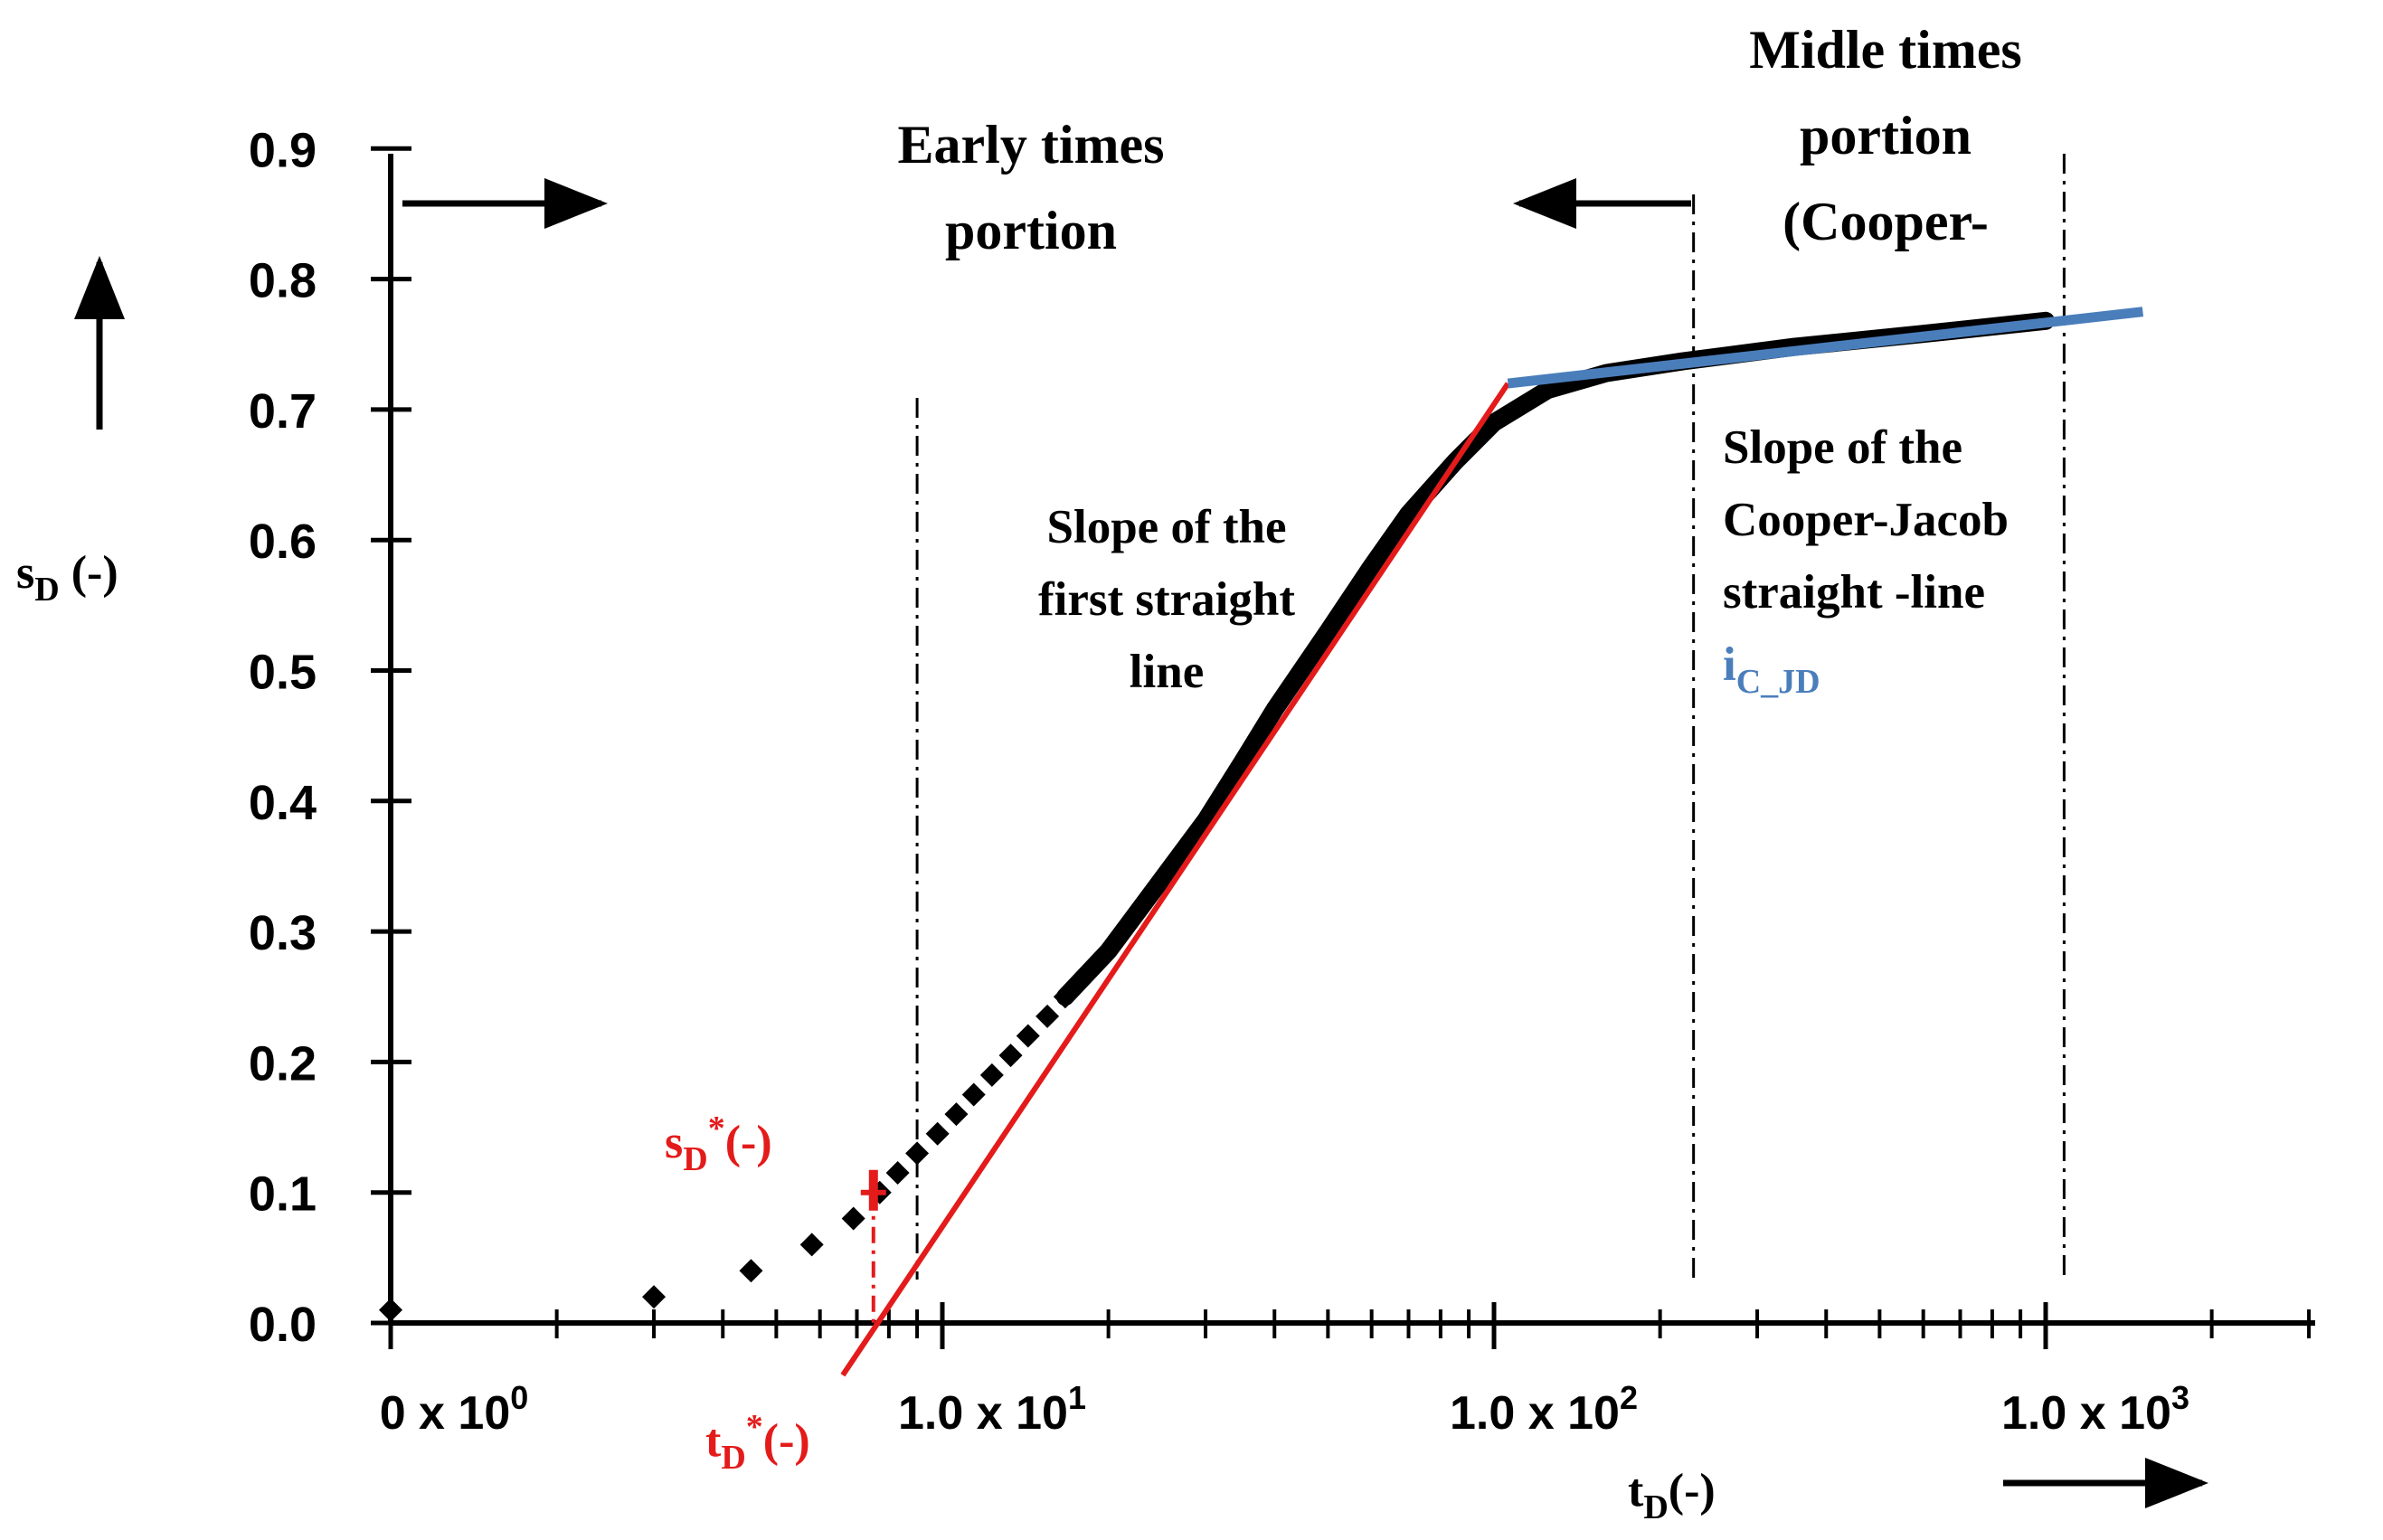 Image resolution: width=2383 pixels, height=1540 pixels. Describe the element at coordinates (717, 1129) in the screenshot. I see `s-star-sup: *` at that location.